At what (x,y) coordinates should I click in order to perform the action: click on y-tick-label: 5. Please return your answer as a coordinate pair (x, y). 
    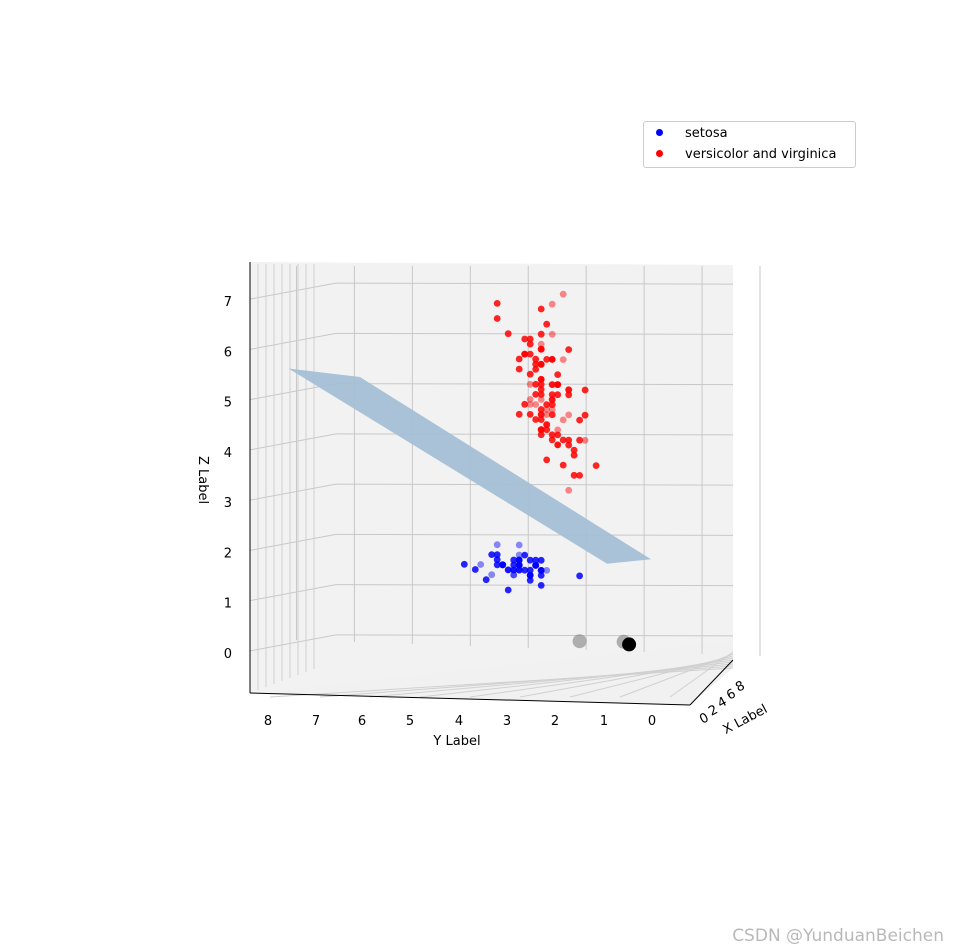
    Looking at the image, I should click on (410, 721).